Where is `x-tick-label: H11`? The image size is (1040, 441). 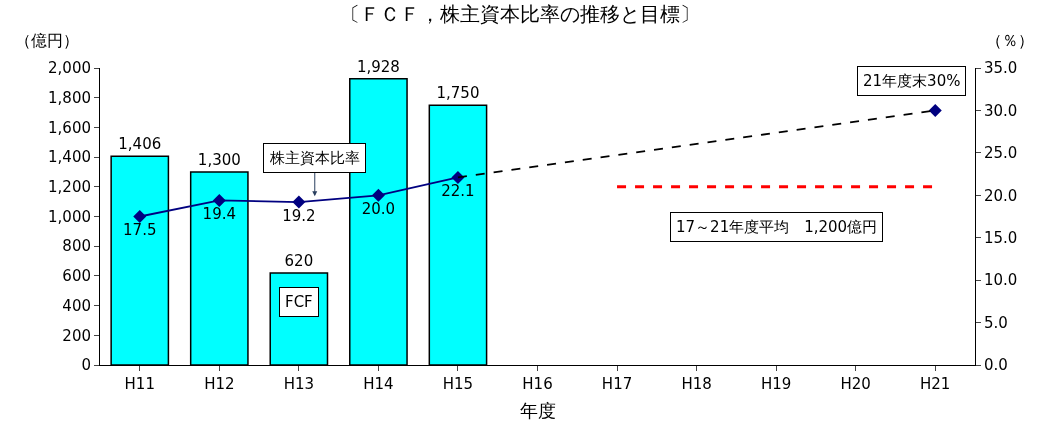 x-tick-label: H11 is located at coordinates (139, 384).